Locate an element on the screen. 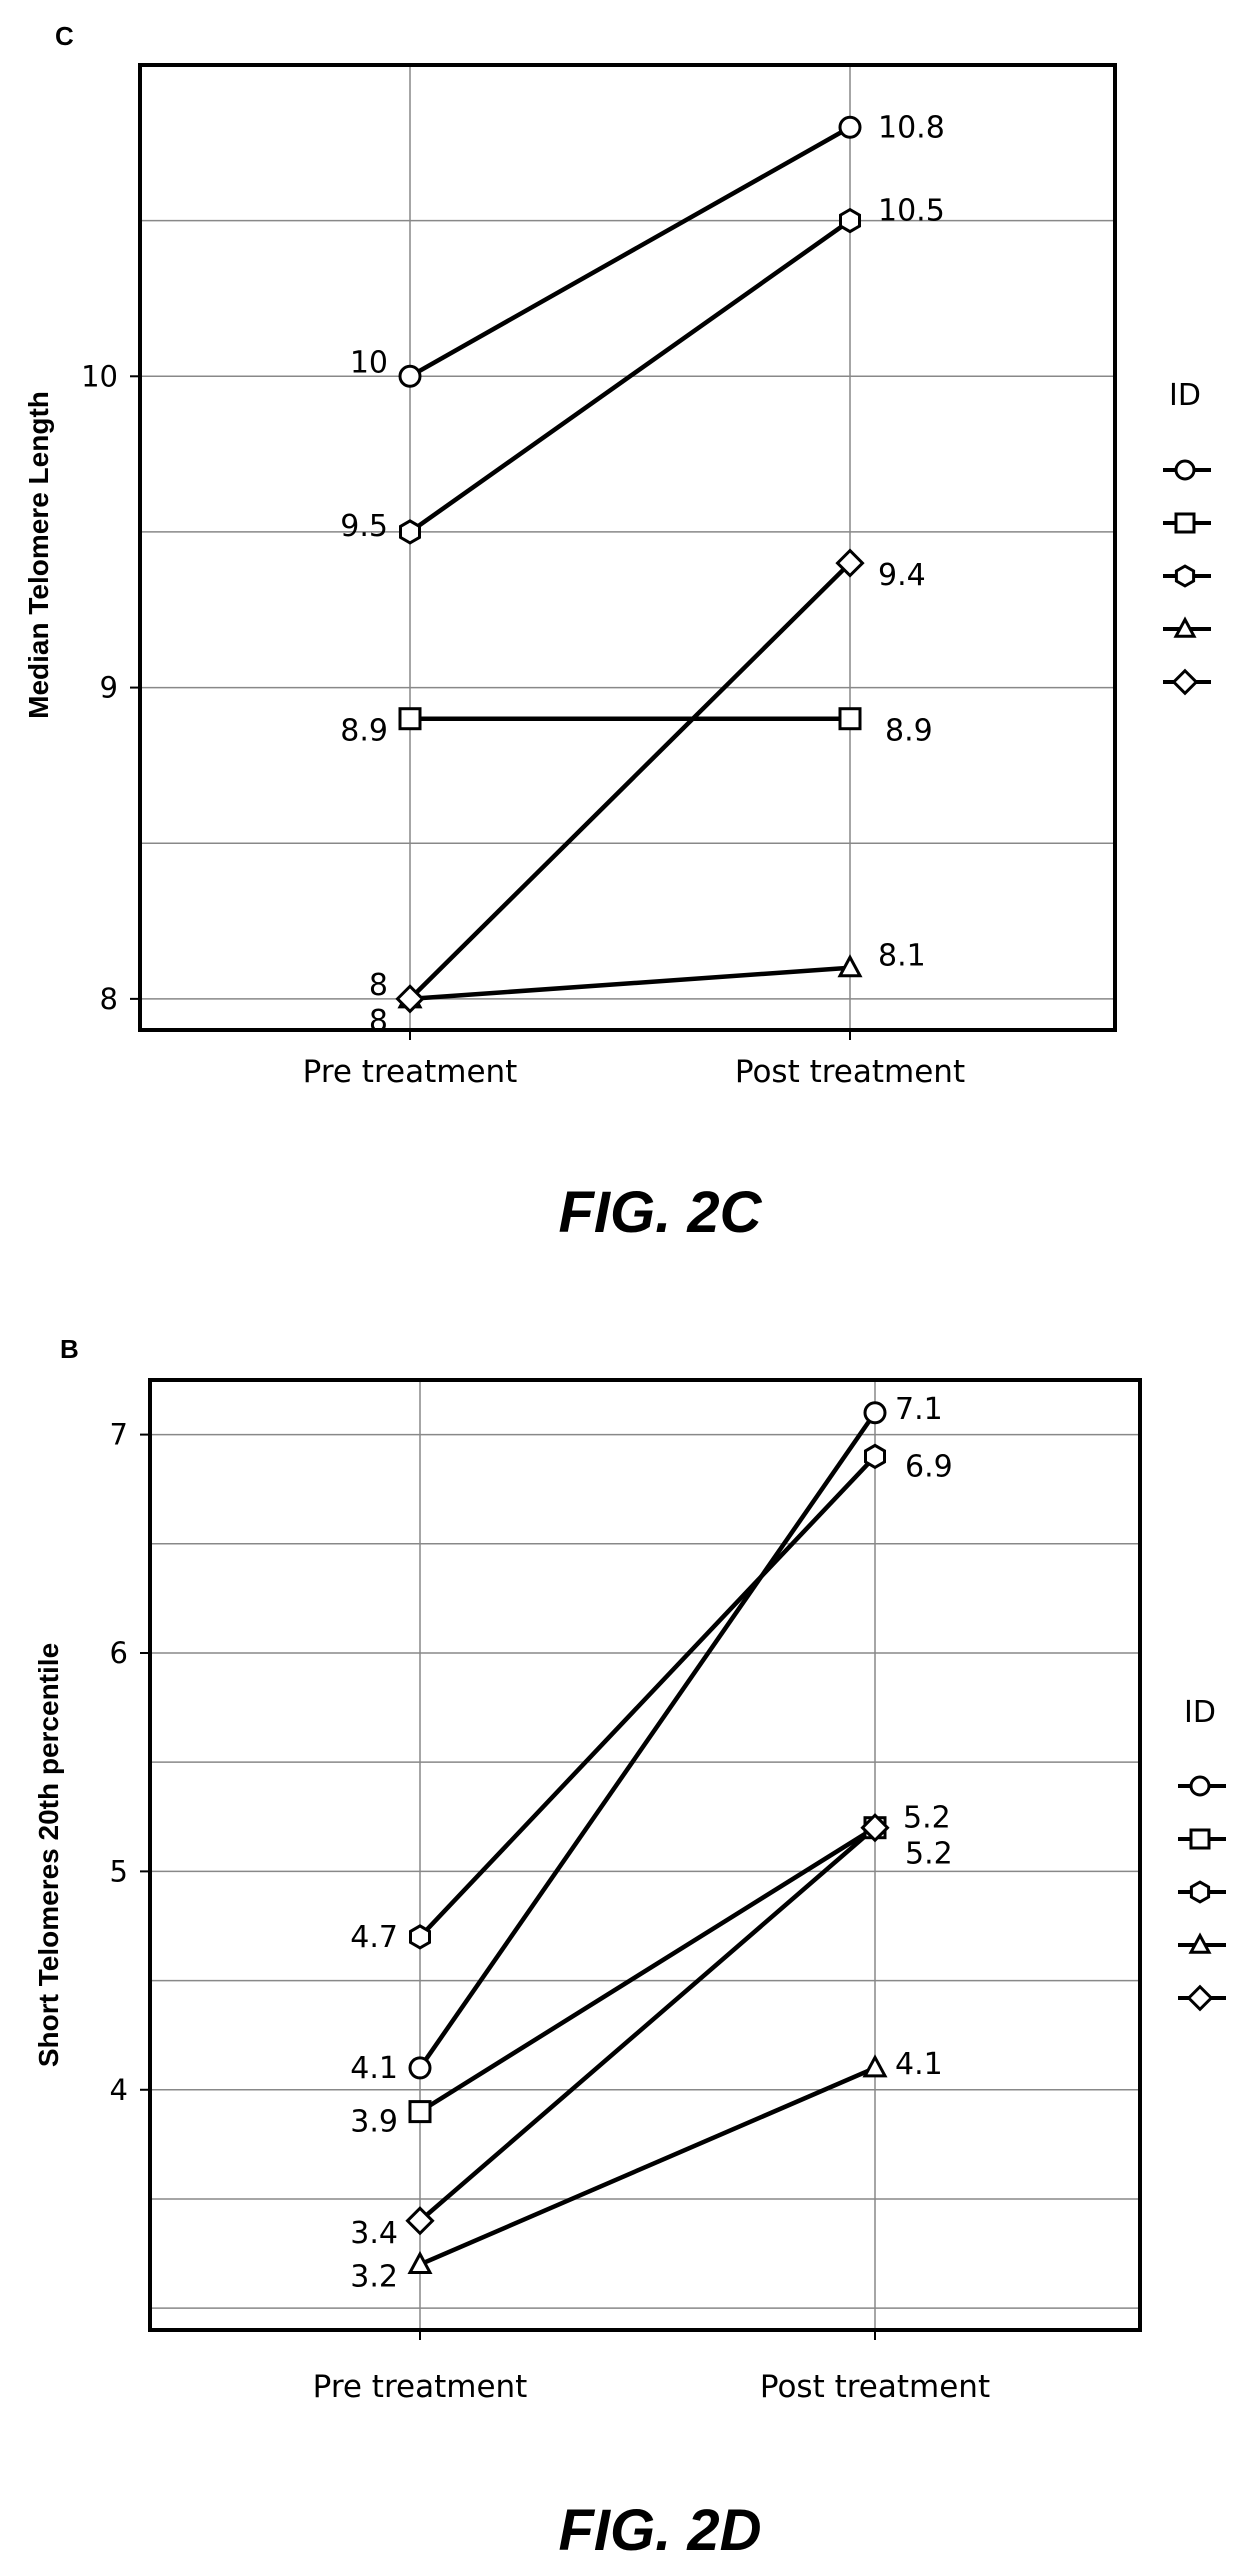 Image resolution: width=1238 pixels, height=2573 pixels. series-points-hexagon: 4.7 6.9 is located at coordinates (651, 1699).